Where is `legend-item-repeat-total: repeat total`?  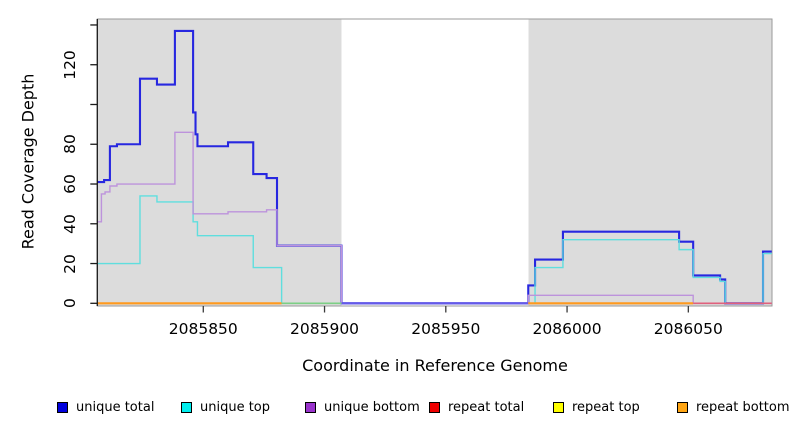
legend-item-repeat-total: repeat total is located at coordinates (491, 407).